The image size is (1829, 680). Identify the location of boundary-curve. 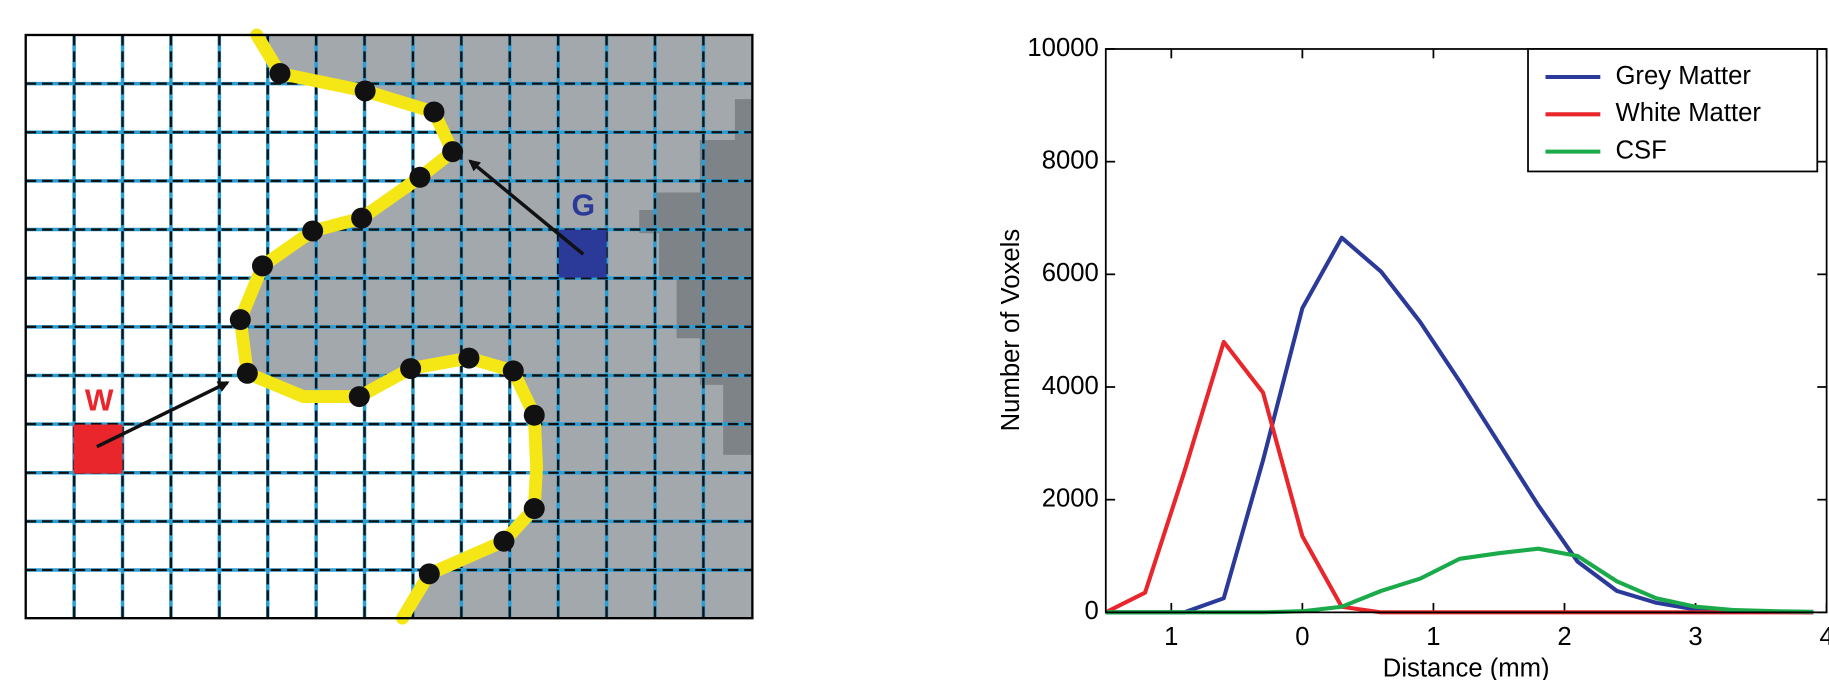
(388, 326).